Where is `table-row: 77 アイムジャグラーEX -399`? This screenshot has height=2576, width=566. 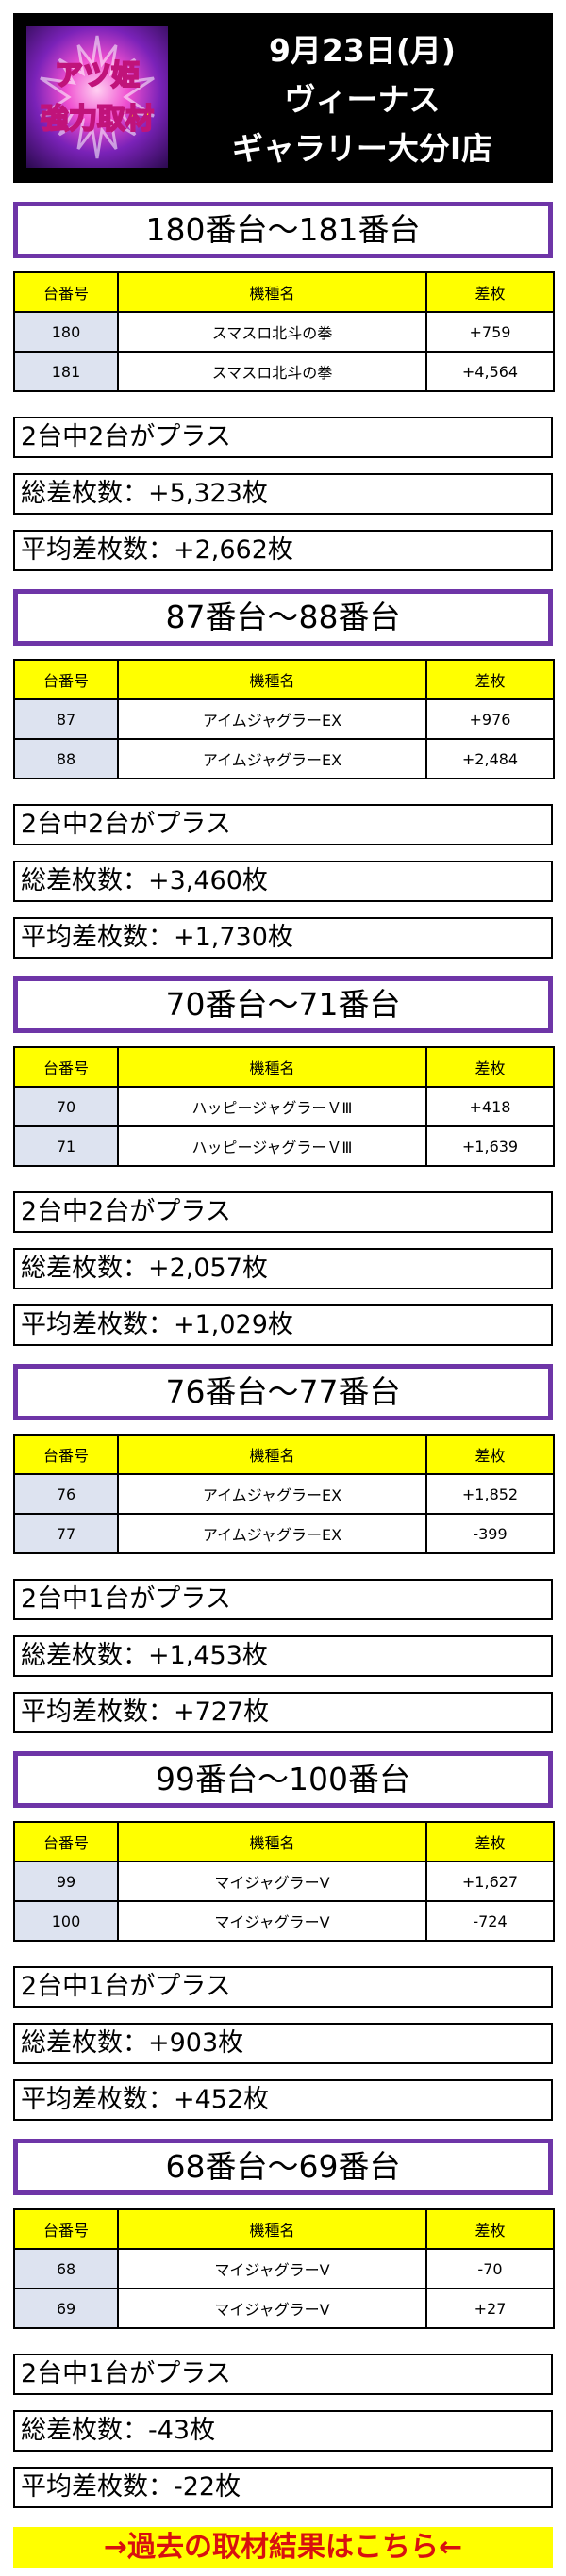 table-row: 77 アイムジャグラーEX -399 is located at coordinates (284, 1533).